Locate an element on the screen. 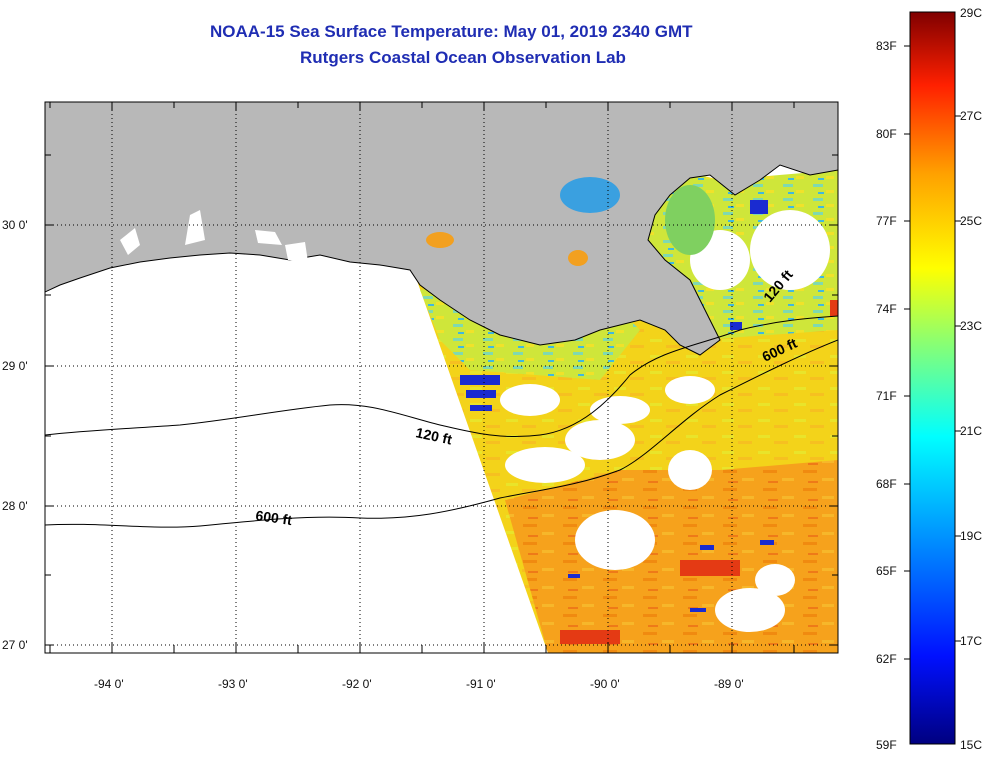 This screenshot has width=992, height=761. colorbar-f-label: 77F is located at coordinates (886, 221).